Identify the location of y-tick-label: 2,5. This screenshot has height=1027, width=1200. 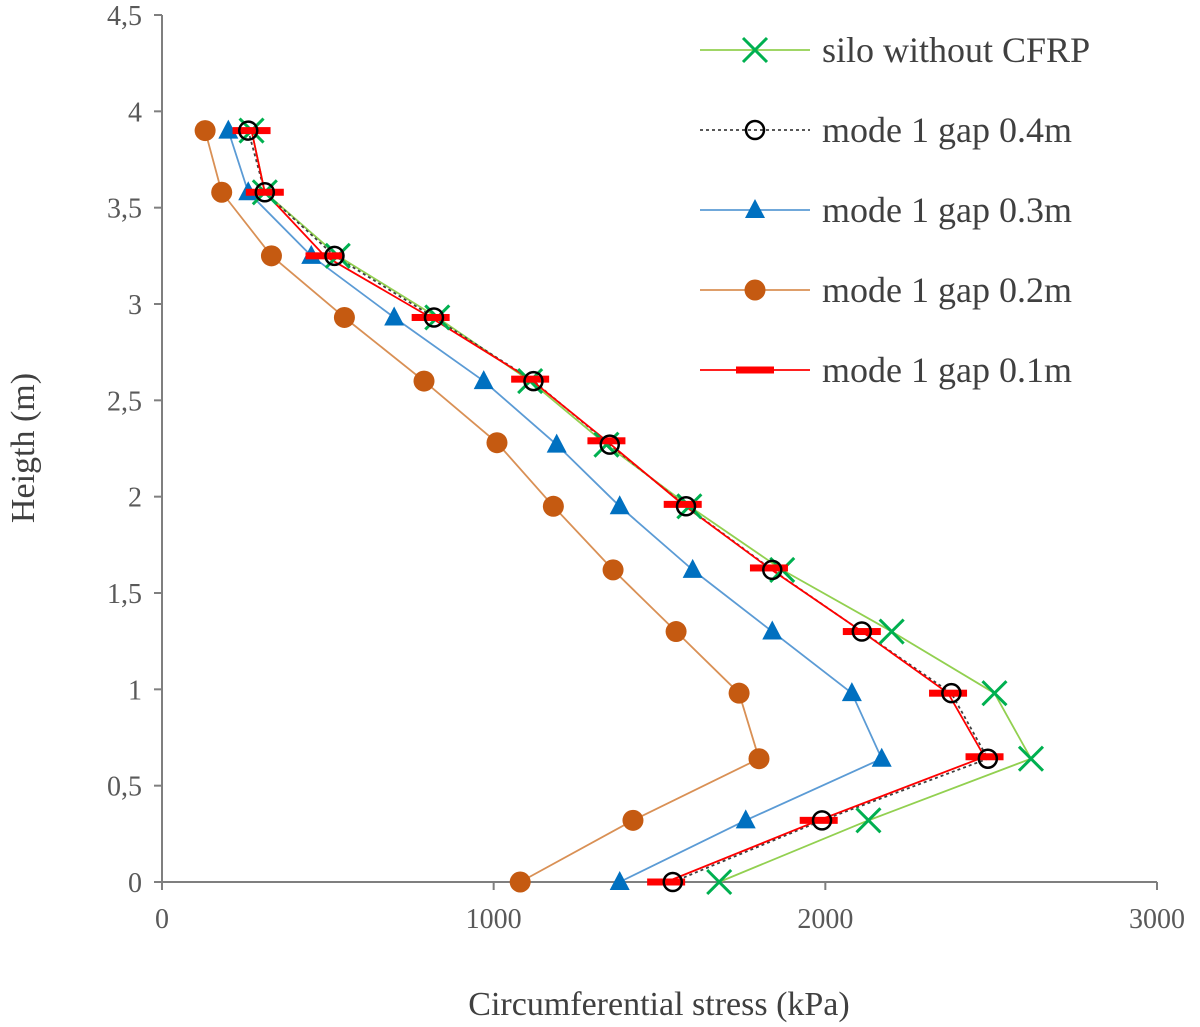
(124, 401).